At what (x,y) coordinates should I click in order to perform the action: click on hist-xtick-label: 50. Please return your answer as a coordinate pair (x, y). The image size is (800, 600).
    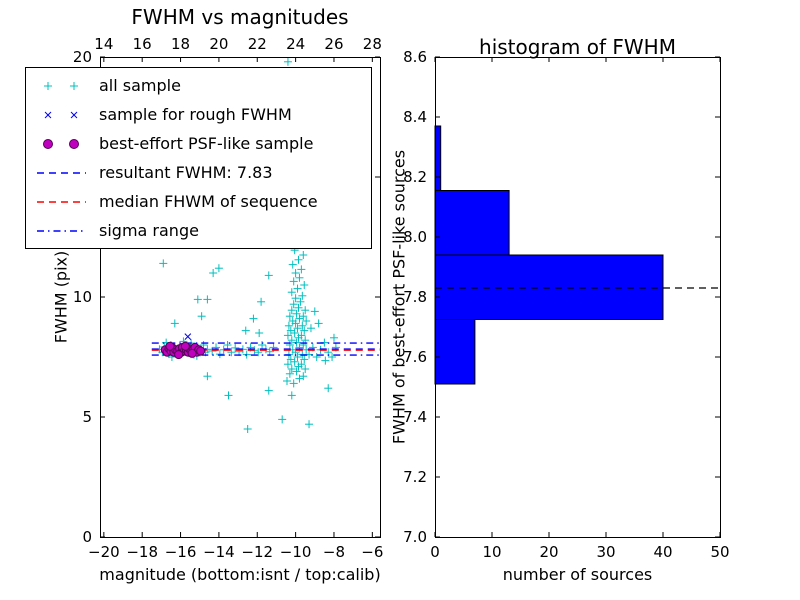
    Looking at the image, I should click on (719, 552).